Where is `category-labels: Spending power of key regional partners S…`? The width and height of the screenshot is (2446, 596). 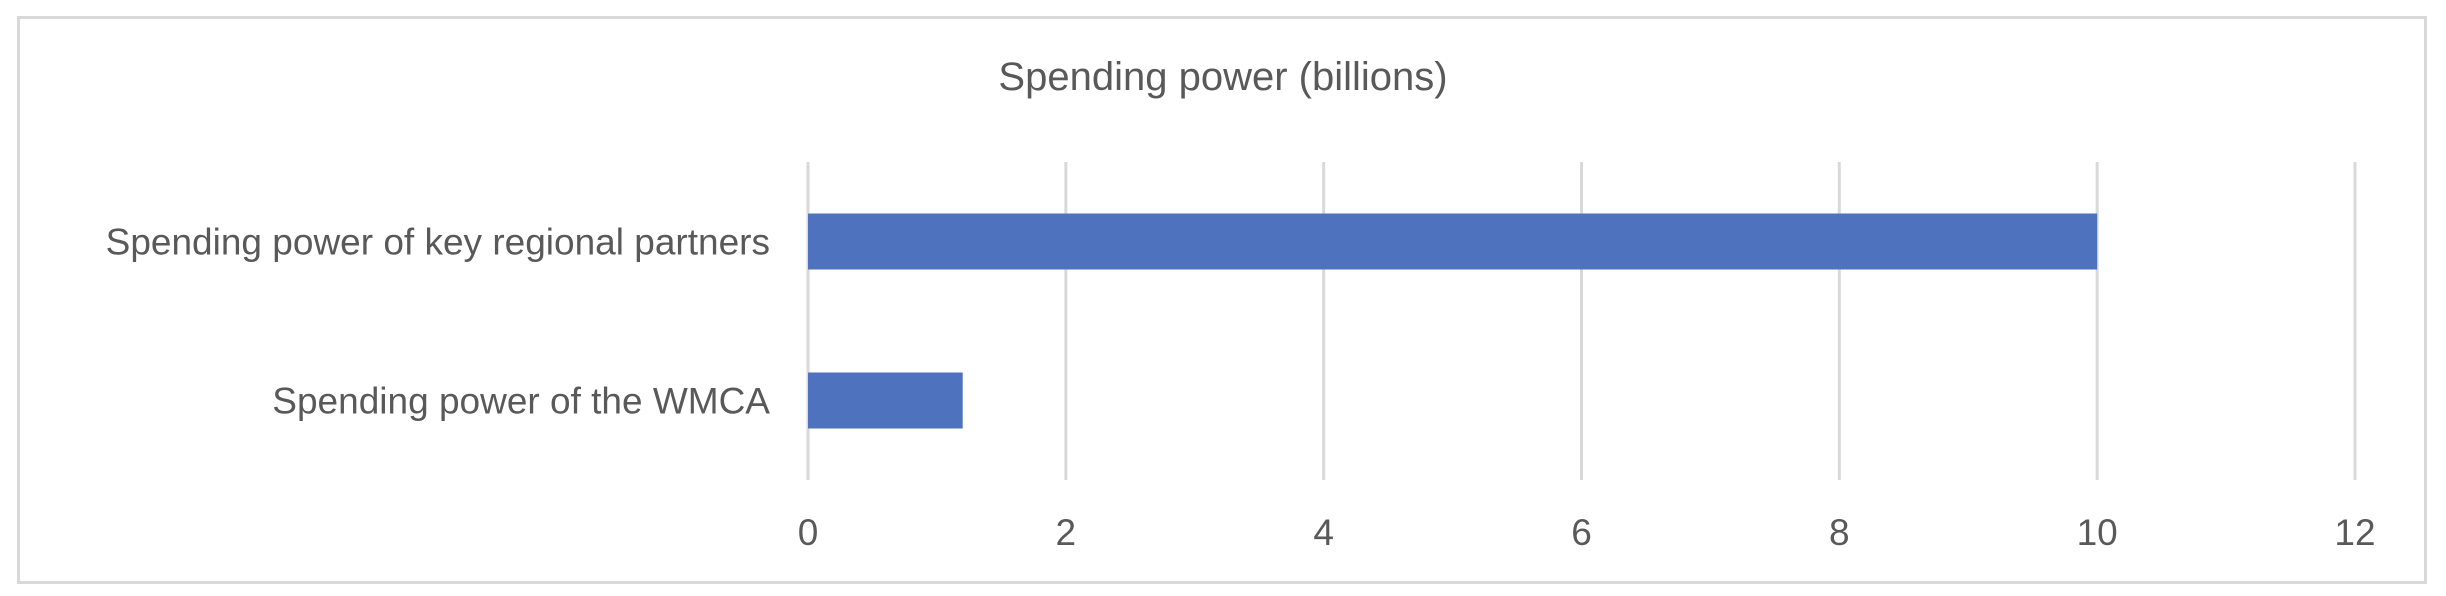
category-labels: Spending power of key regional partners S… is located at coordinates (438, 322).